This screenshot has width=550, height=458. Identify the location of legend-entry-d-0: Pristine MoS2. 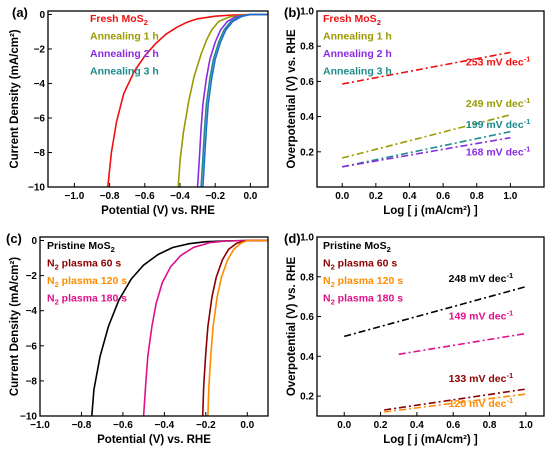
(357, 247).